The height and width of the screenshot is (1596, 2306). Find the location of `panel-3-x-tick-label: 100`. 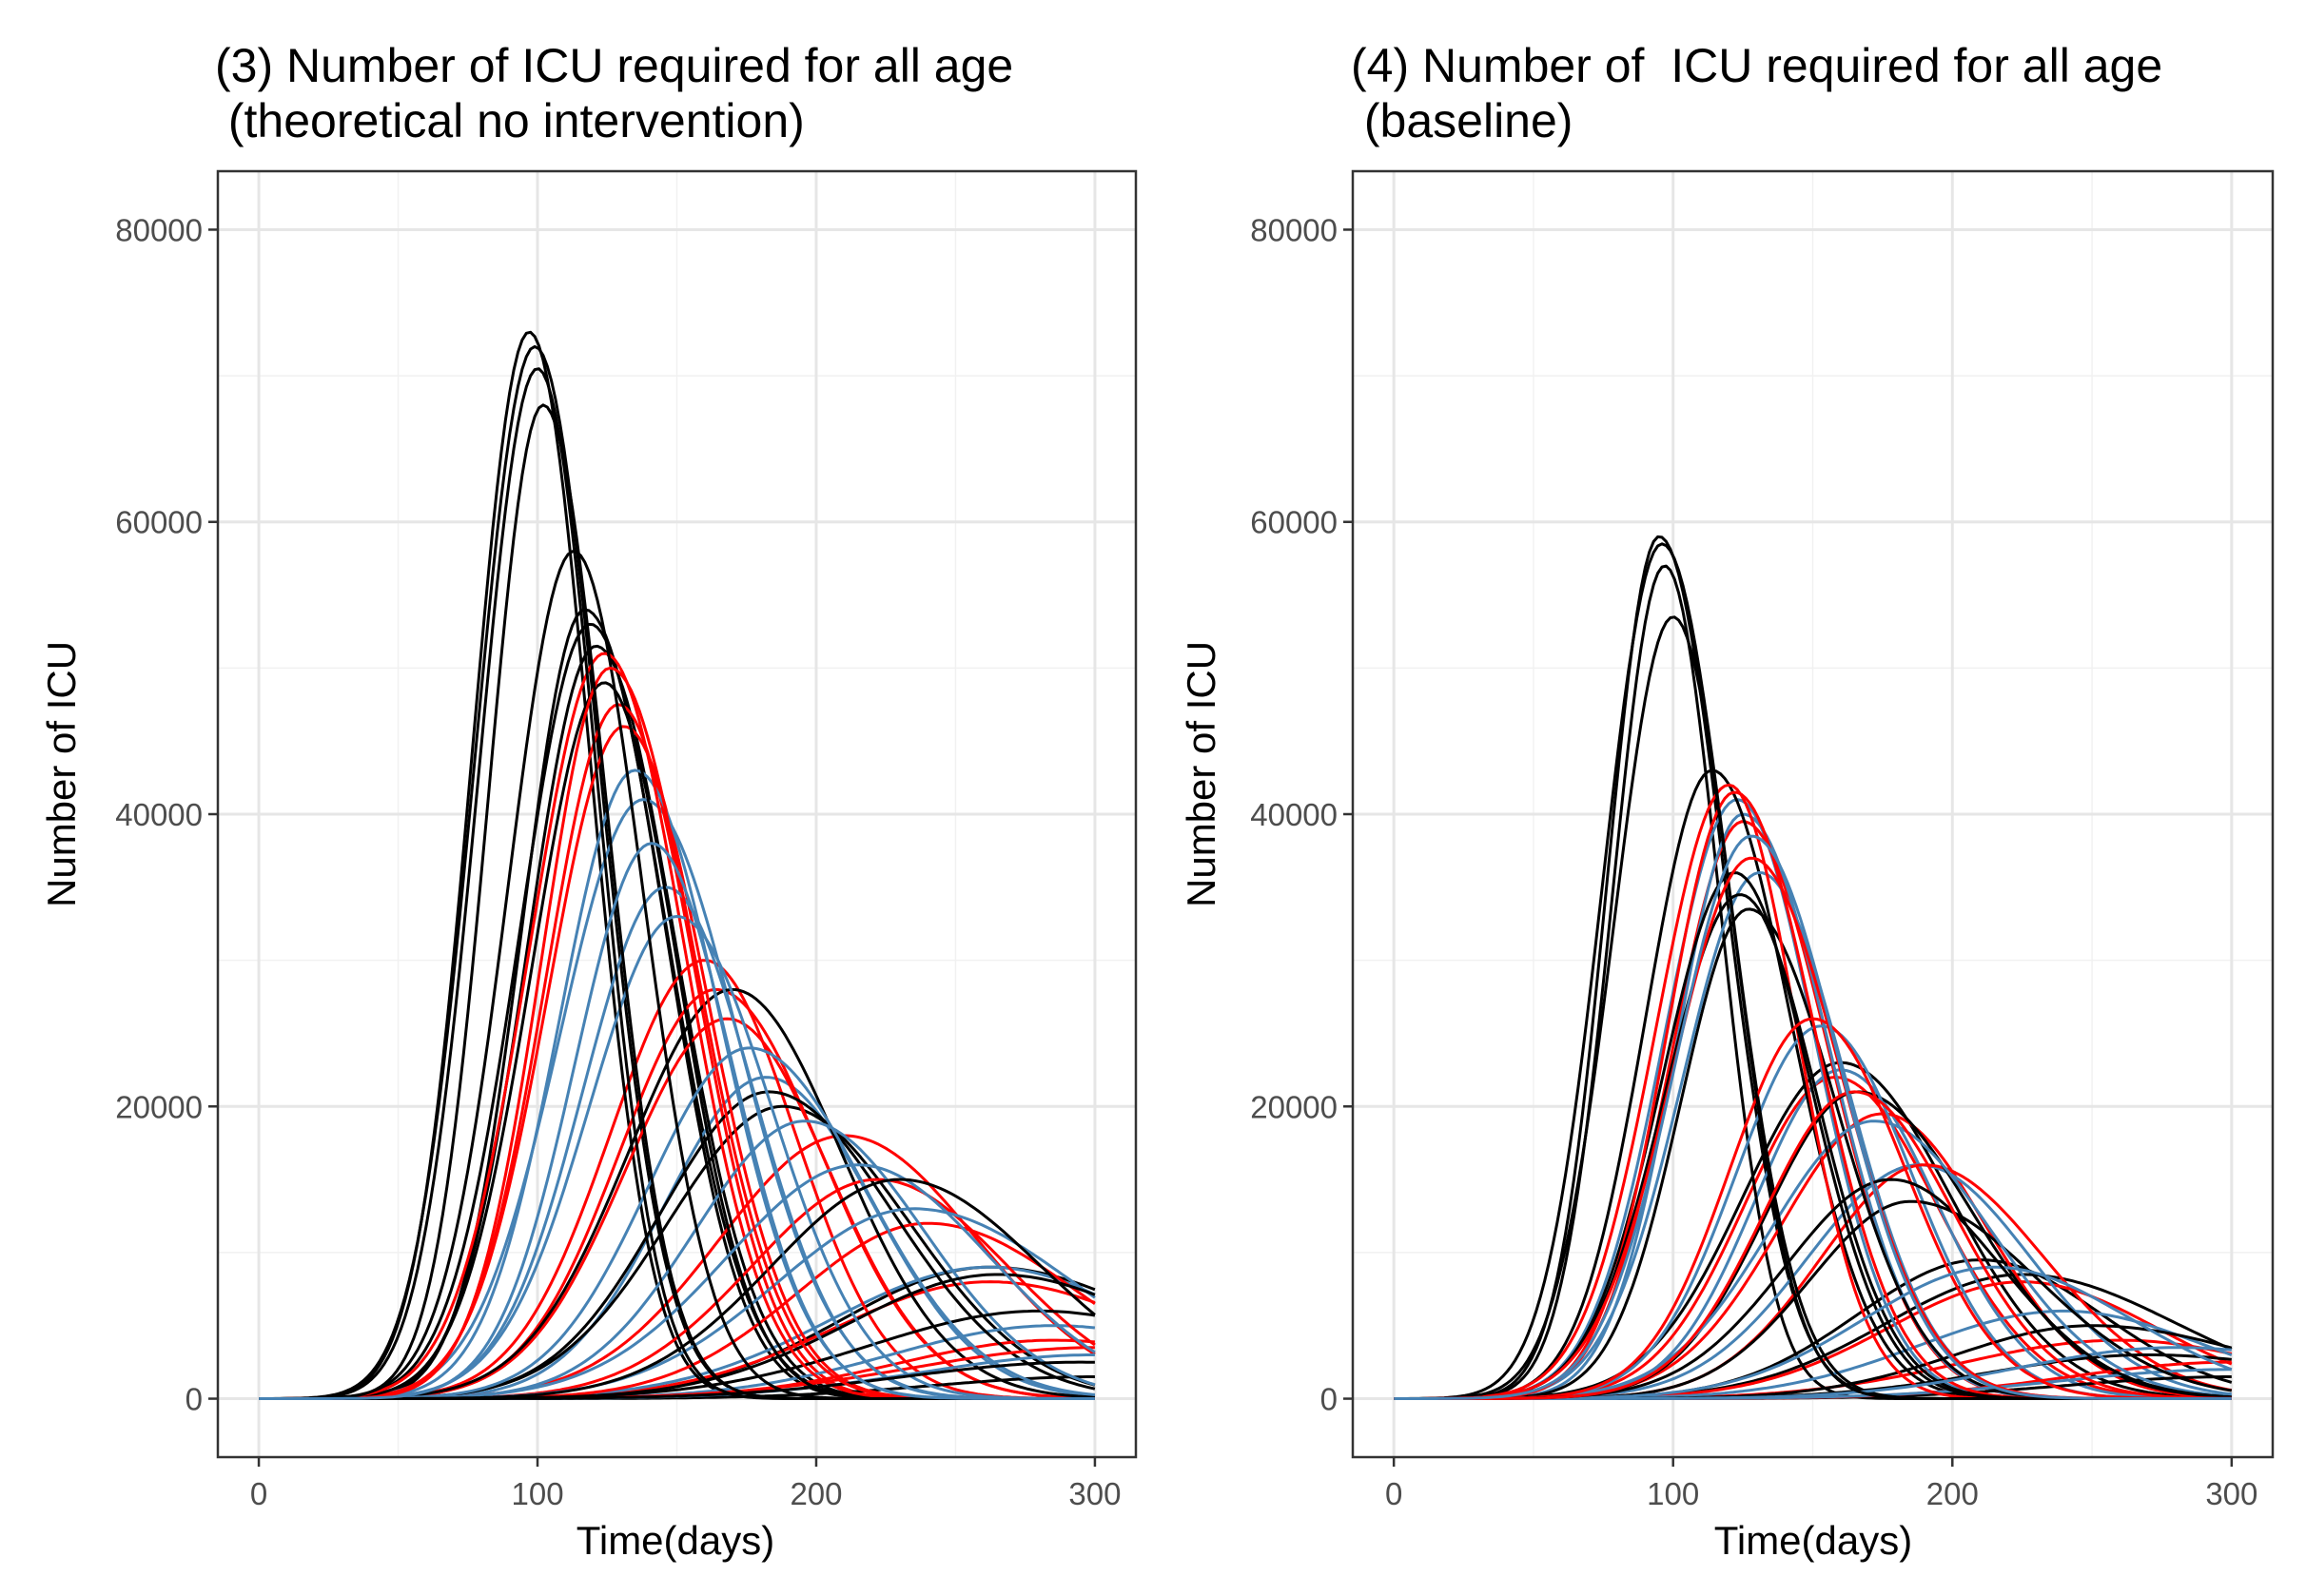

panel-3-x-tick-label: 100 is located at coordinates (537, 1493).